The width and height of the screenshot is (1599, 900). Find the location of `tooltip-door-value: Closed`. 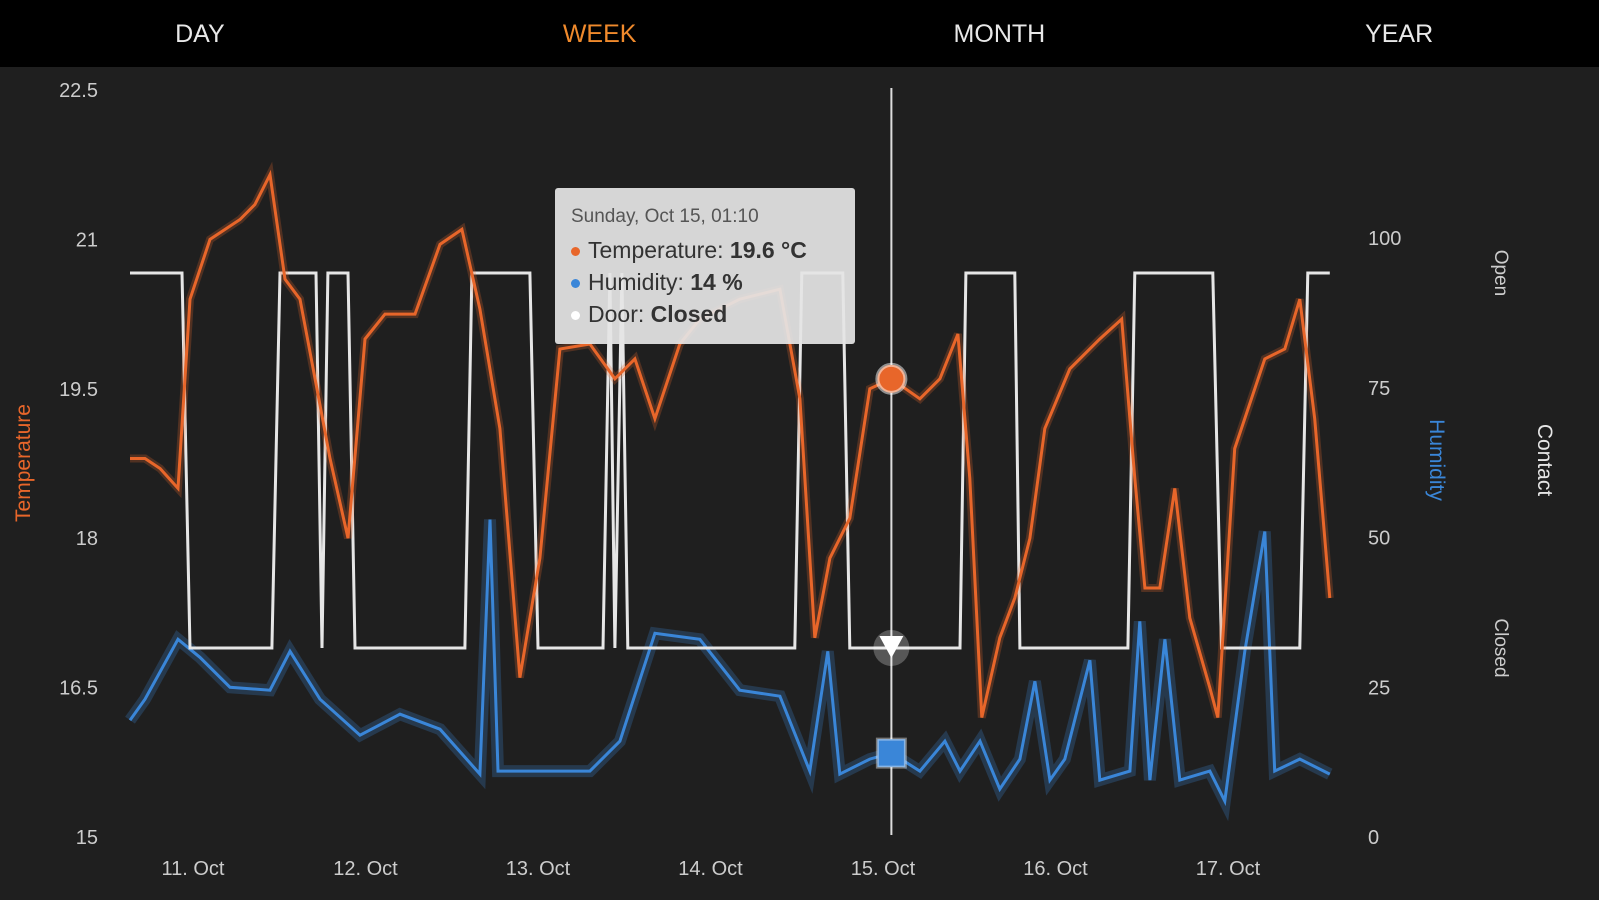

tooltip-door-value: Closed is located at coordinates (689, 314).